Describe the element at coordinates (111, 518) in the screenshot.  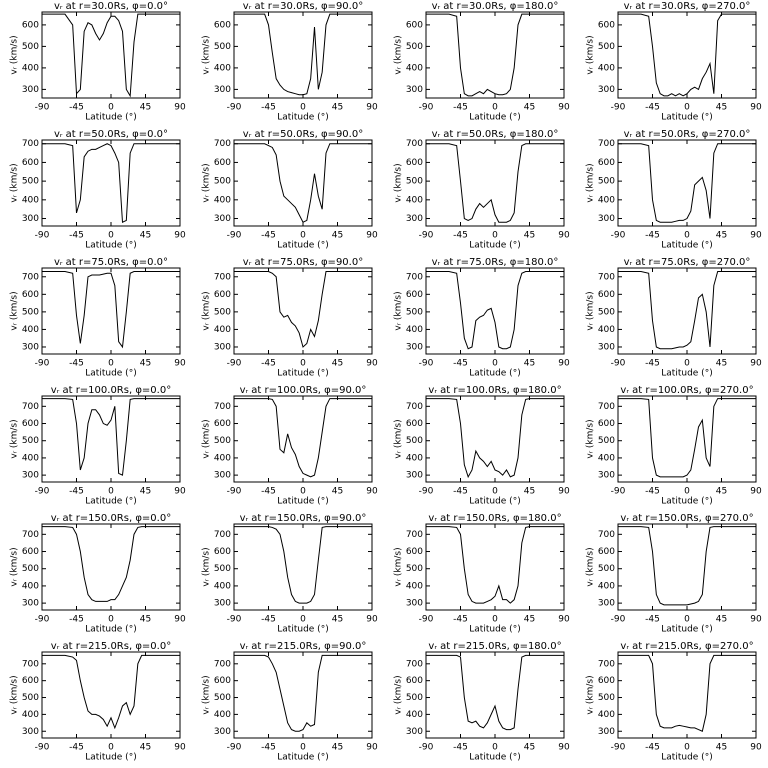
I see `chart-title: vᵣ at r=150.0Rs, φ=0.0°` at that location.